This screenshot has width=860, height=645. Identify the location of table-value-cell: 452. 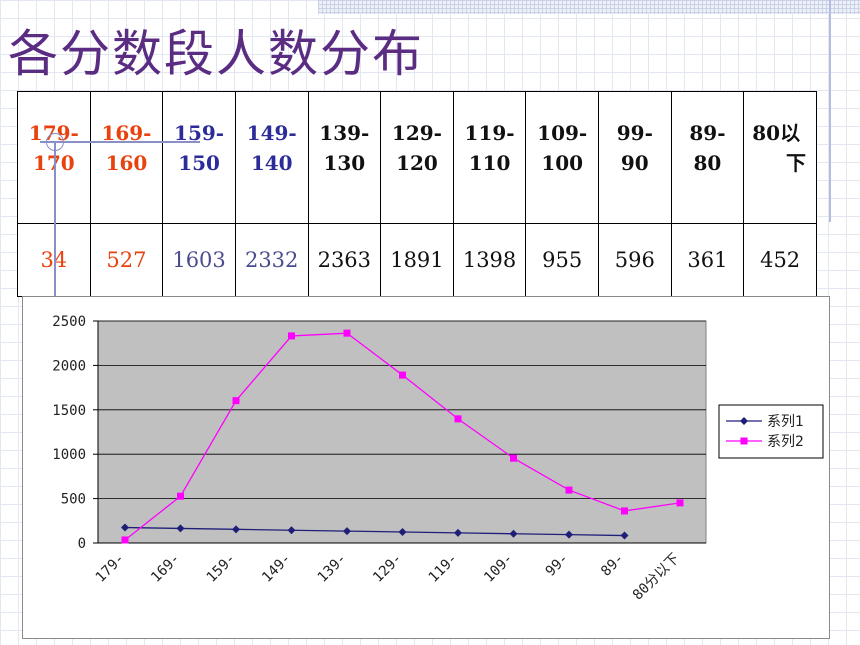
(780, 260).